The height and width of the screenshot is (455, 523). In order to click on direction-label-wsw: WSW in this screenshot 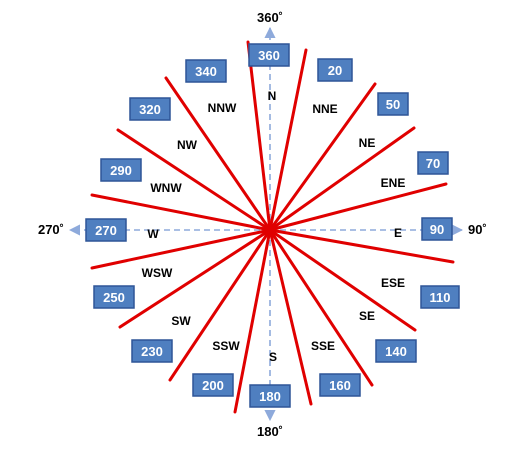, I will do `click(157, 273)`.